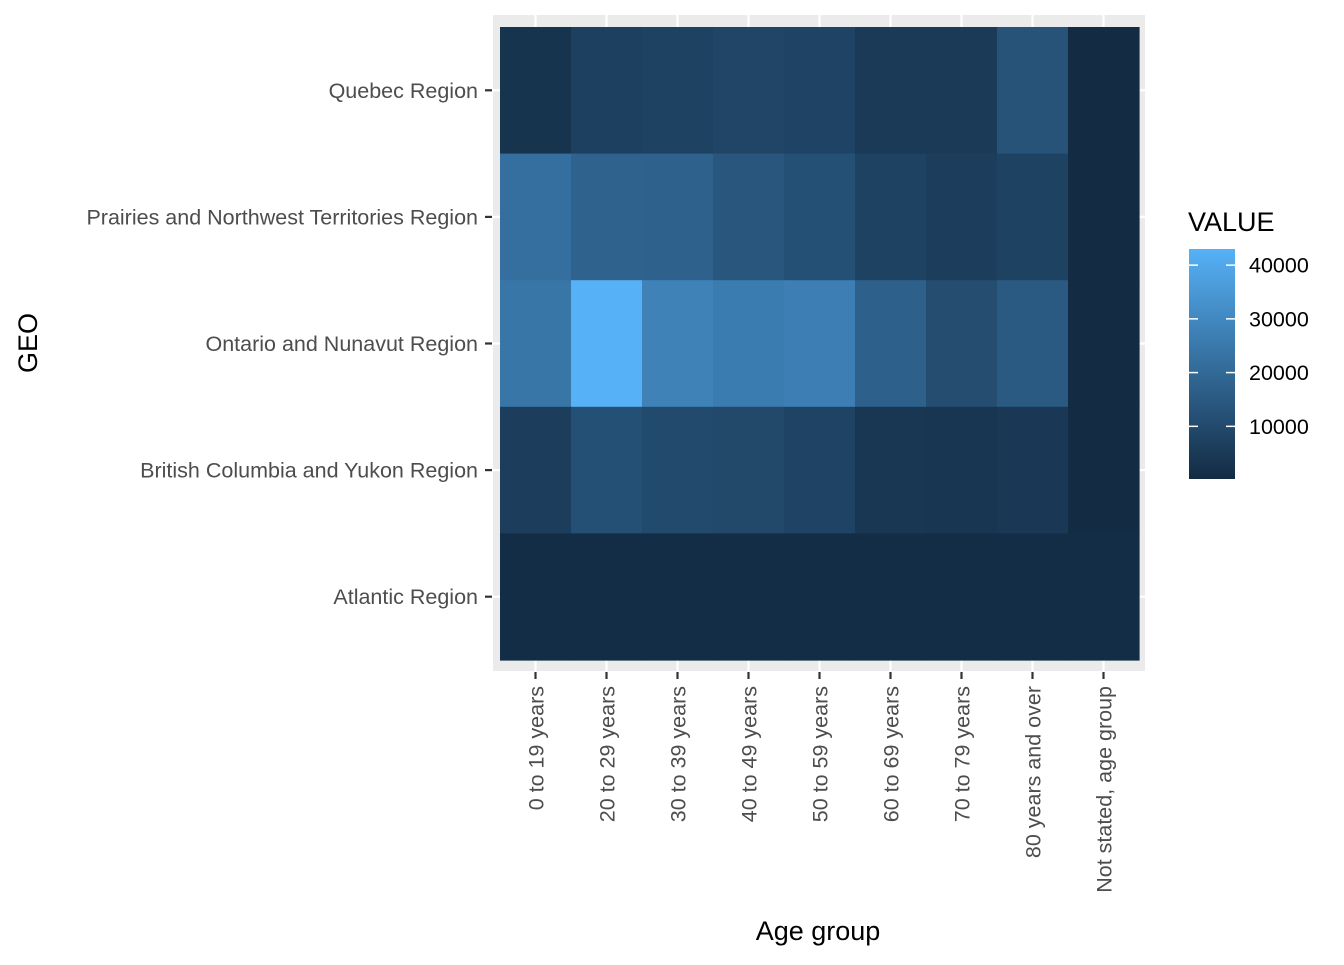 This screenshot has height=965, width=1344. I want to click on x-tick-label: 60 to 69 years, so click(892, 754).